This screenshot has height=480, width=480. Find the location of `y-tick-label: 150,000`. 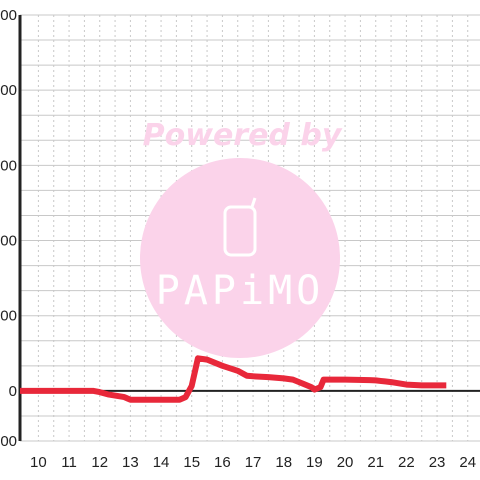

y-tick-label: 150,000 is located at coordinates (8, 15).